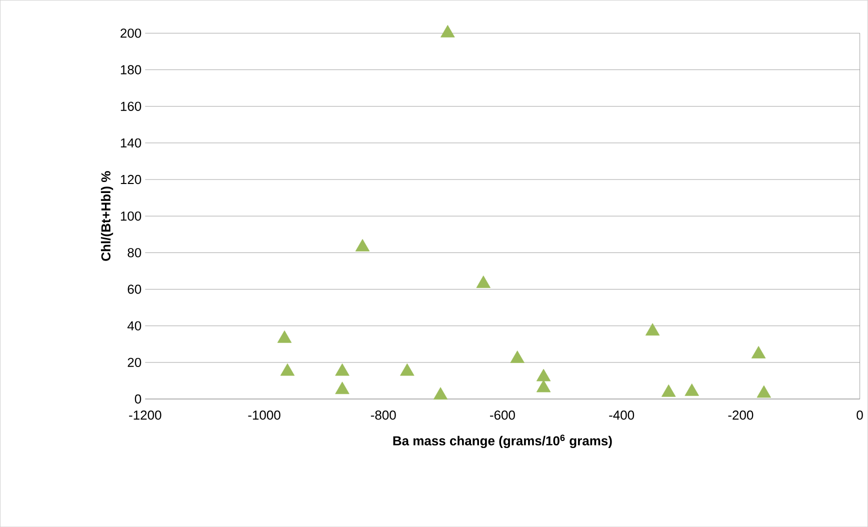 Image resolution: width=868 pixels, height=527 pixels. I want to click on y-tick-label: 100, so click(131, 216).